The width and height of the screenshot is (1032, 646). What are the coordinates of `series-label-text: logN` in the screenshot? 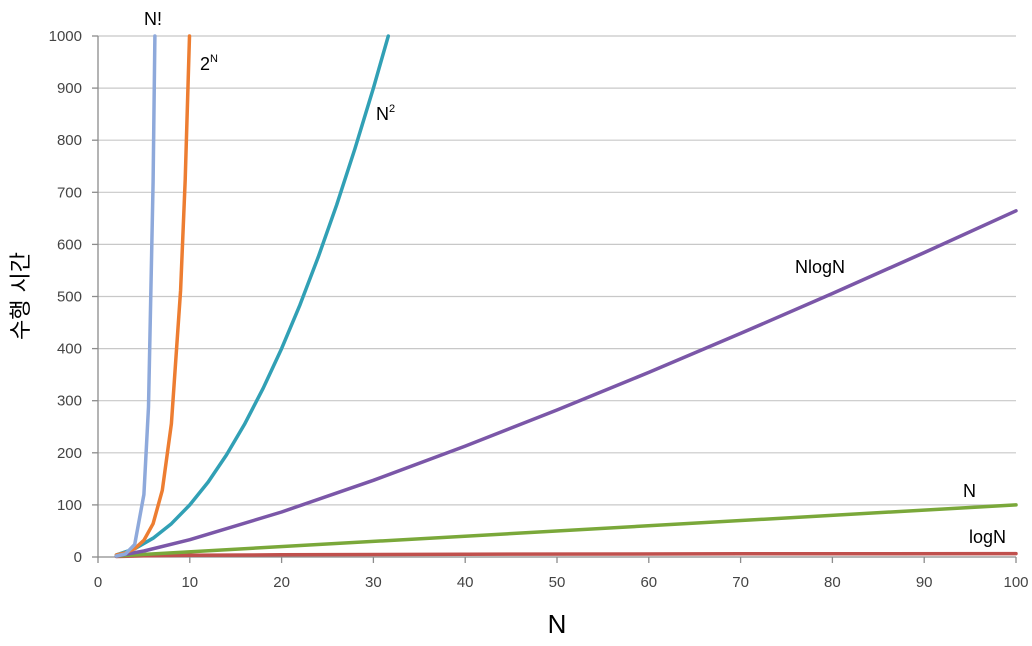 It's located at (987, 537).